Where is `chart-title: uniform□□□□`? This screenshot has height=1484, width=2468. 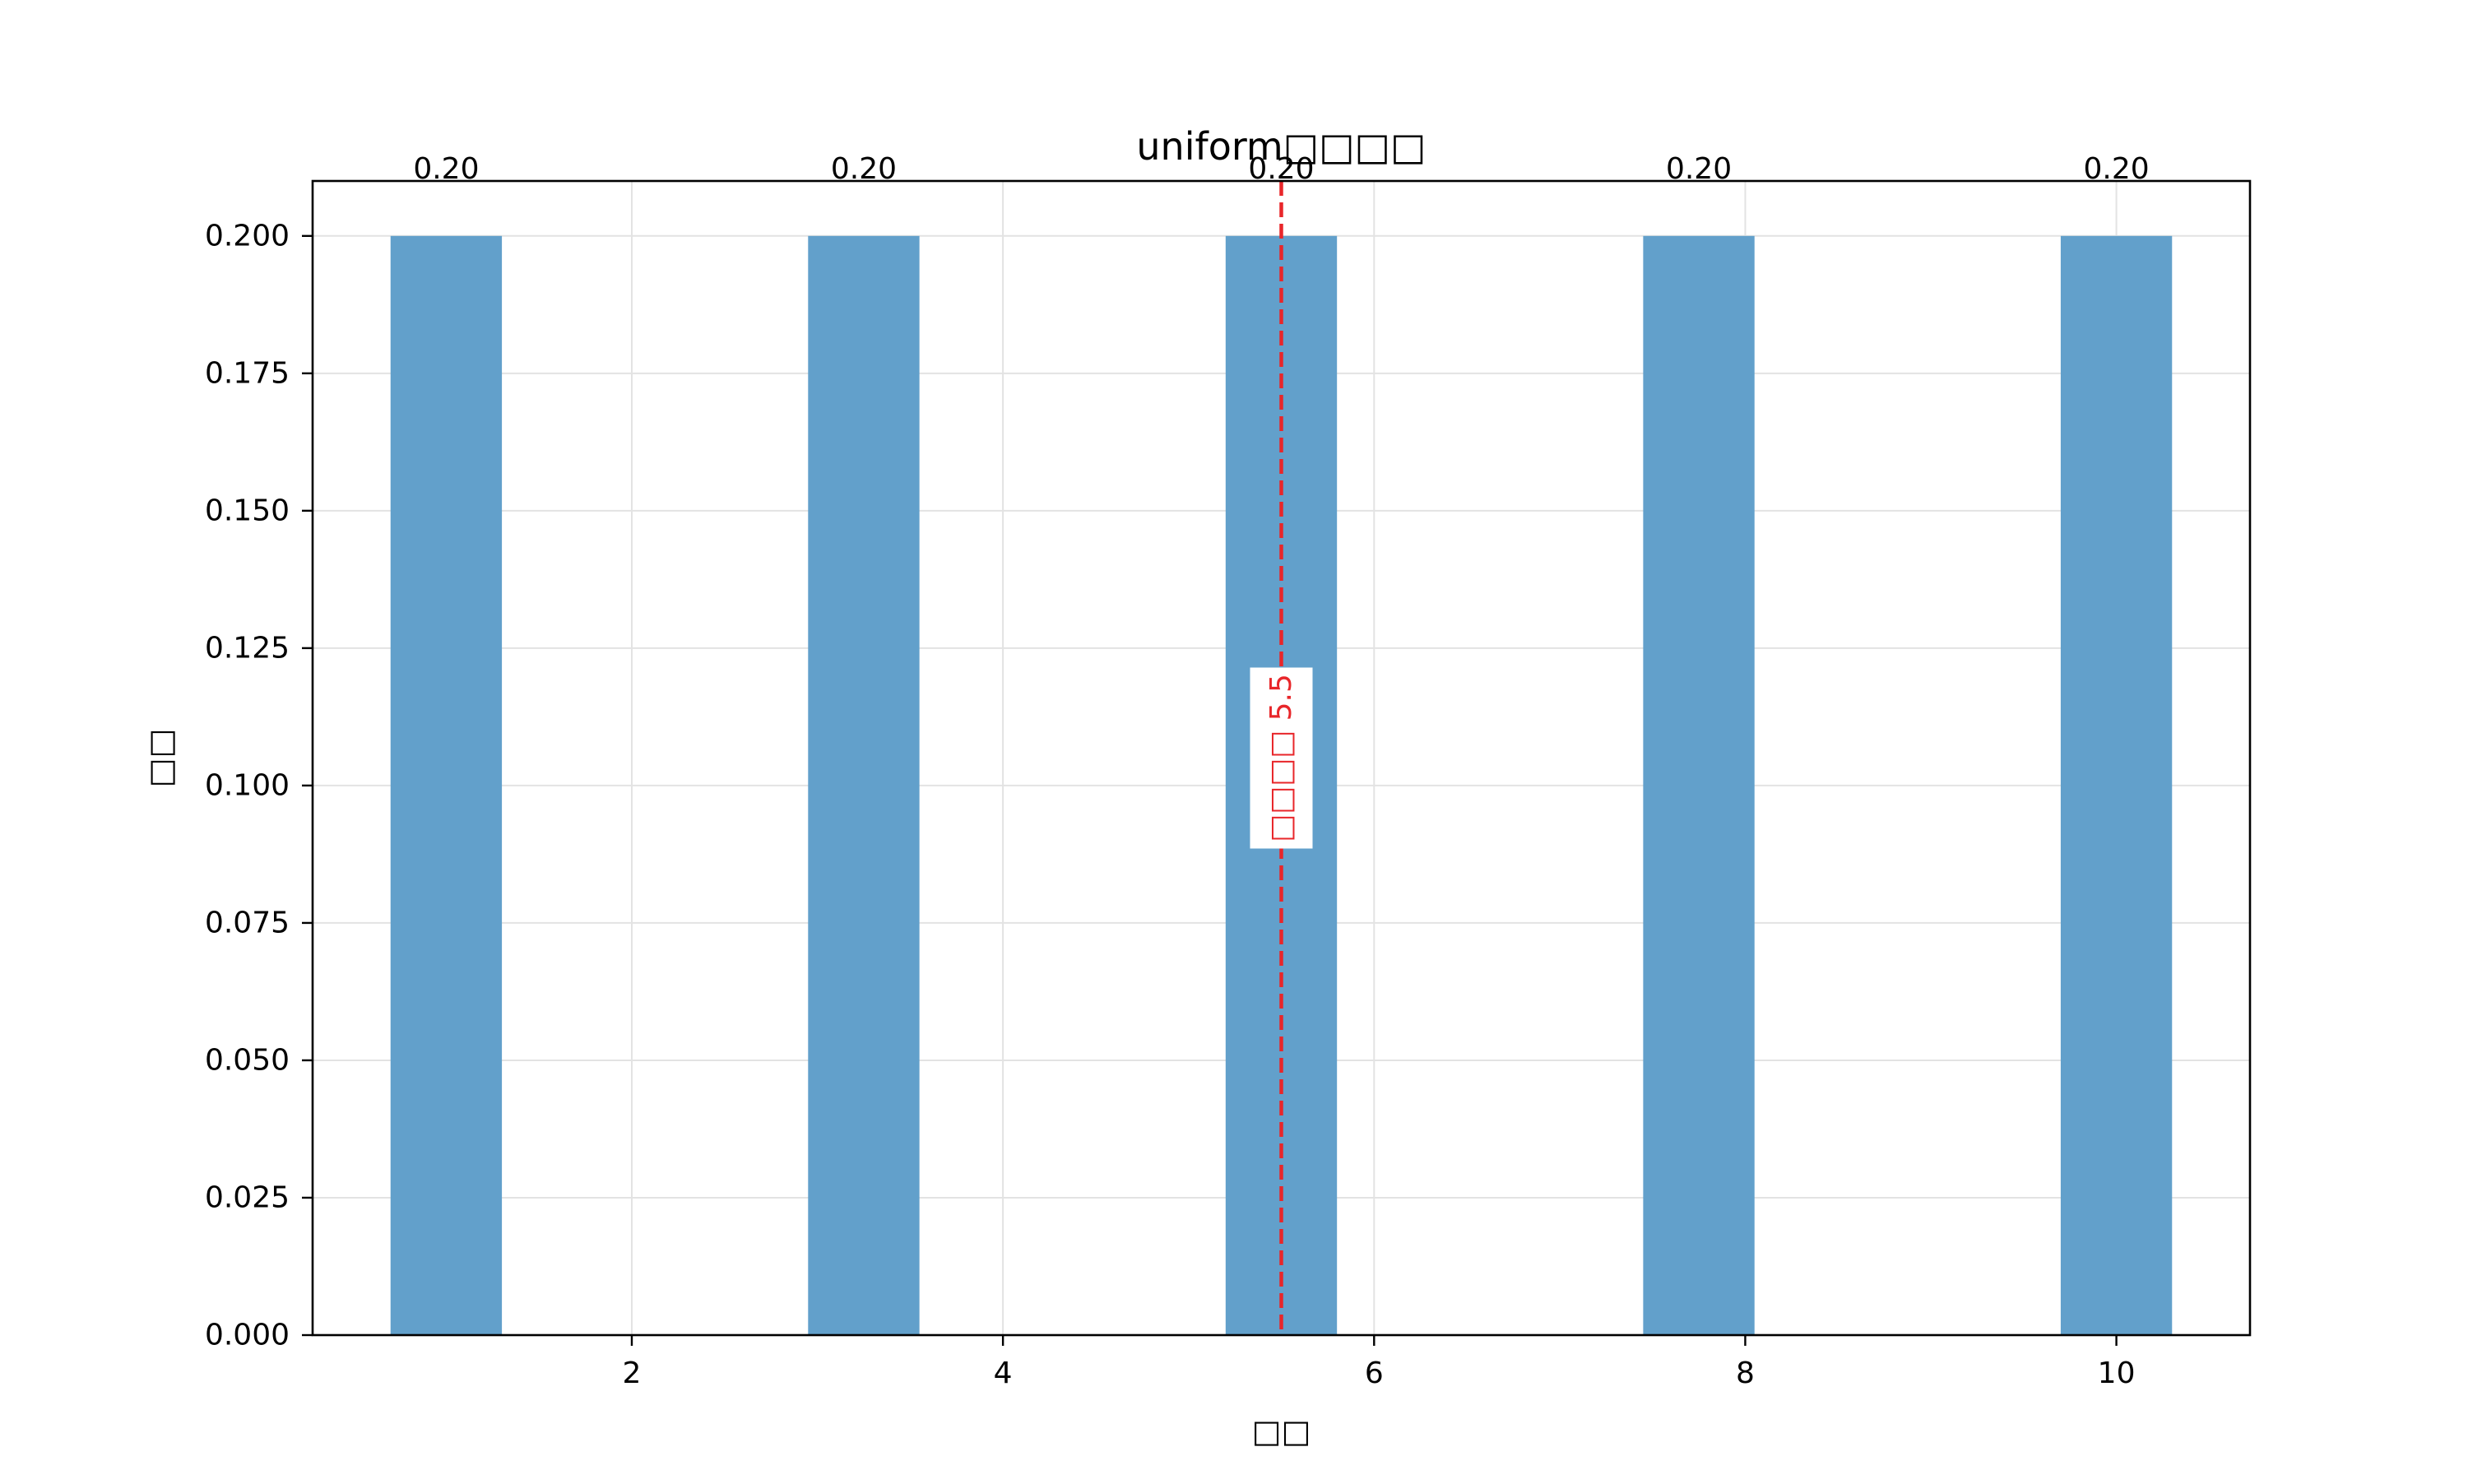
chart-title: uniform□□□□ is located at coordinates (1281, 146).